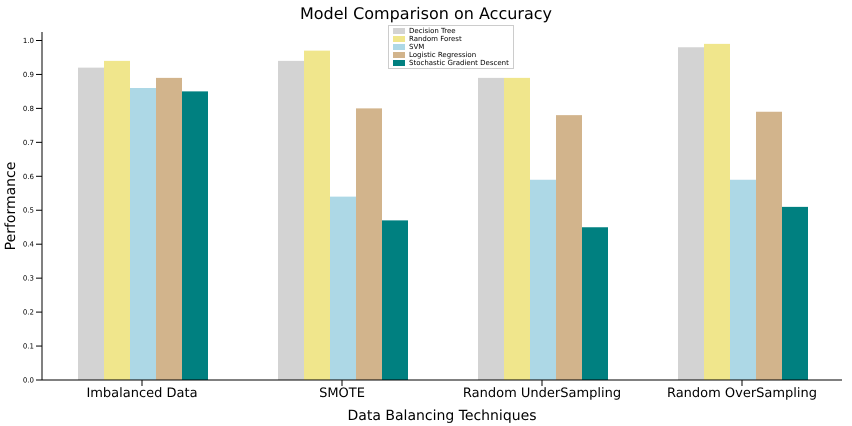 The width and height of the screenshot is (852, 426). What do you see at coordinates (142, 394) in the screenshot?
I see `x-tick-label: Imbalanced Data` at bounding box center [142, 394].